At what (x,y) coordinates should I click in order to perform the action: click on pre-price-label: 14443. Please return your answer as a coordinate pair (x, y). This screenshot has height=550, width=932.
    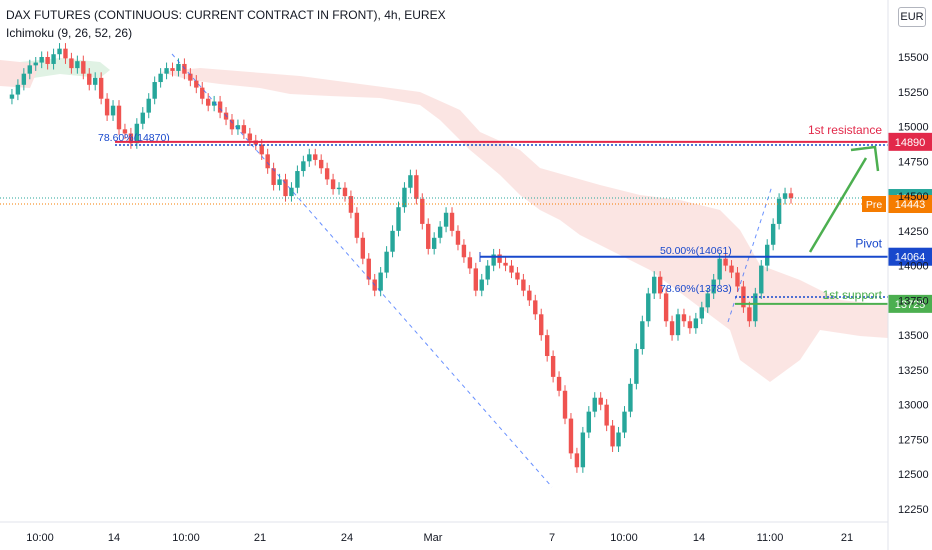
    Looking at the image, I should click on (910, 205).